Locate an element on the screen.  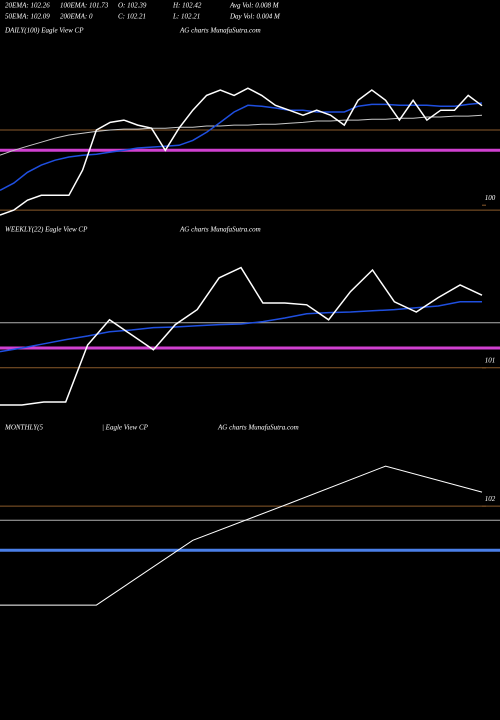
panel-title: DAILY(100) Eagle View CP is located at coordinates (44, 31).